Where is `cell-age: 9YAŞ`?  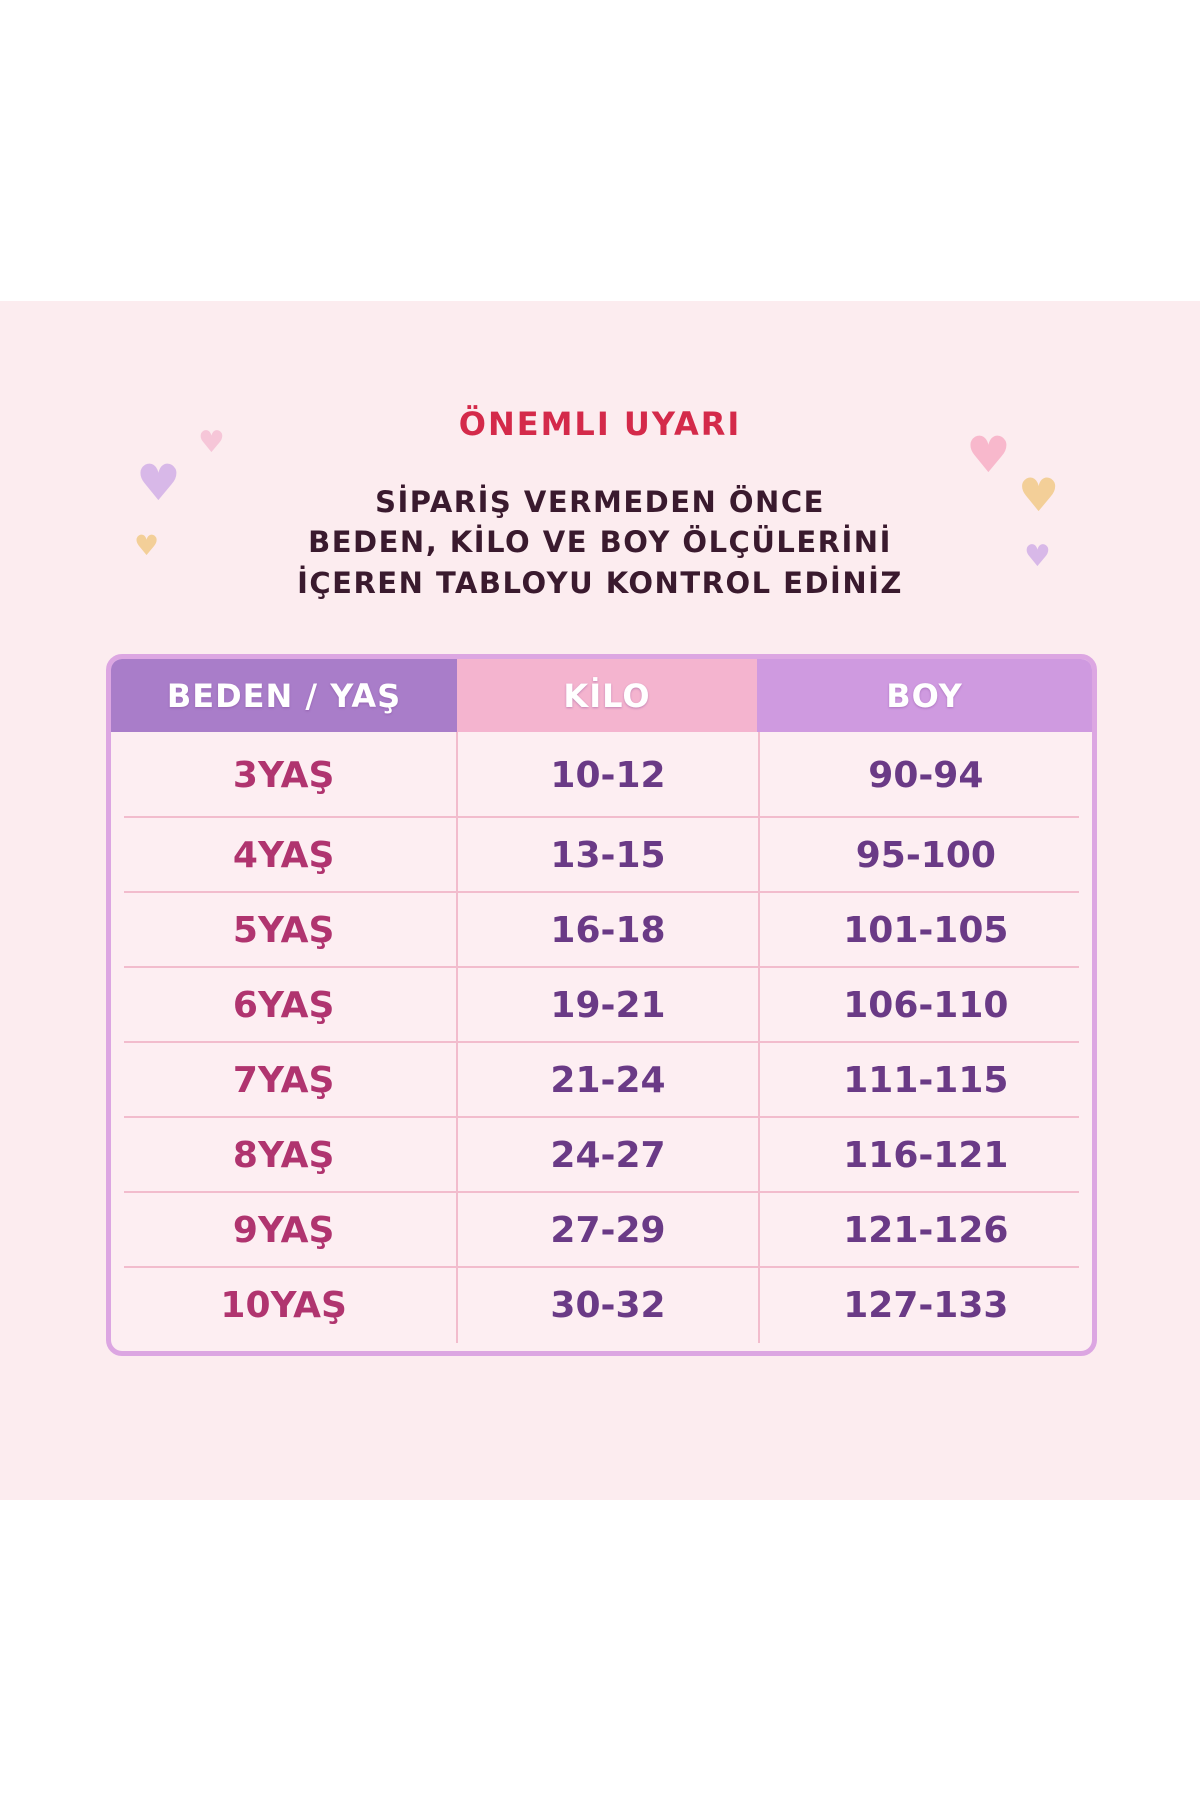
cell-age: 9YAŞ is located at coordinates (285, 1230).